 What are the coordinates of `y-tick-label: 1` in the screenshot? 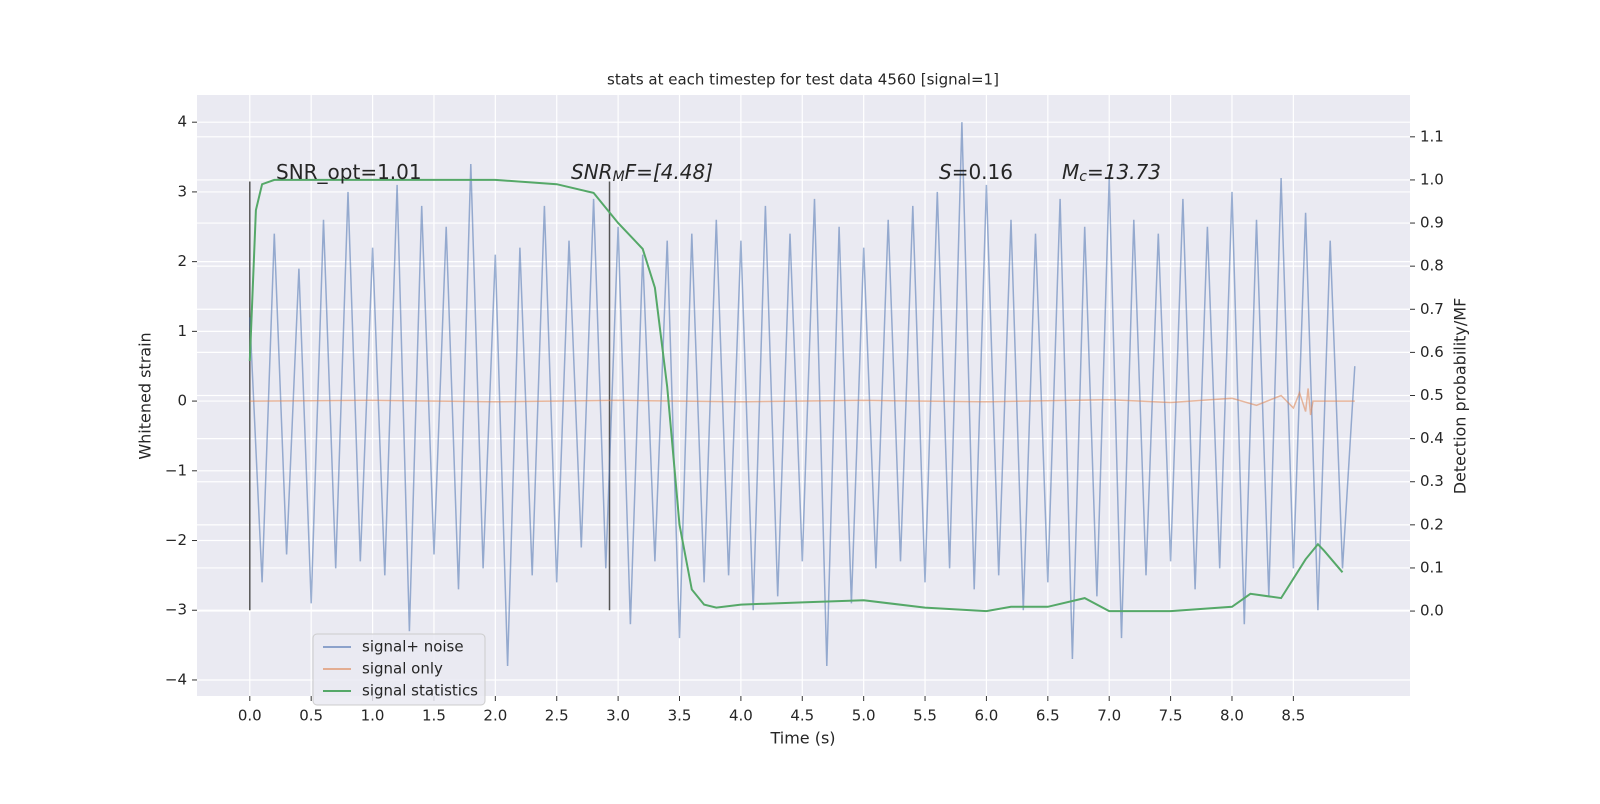 It's located at (182, 331).